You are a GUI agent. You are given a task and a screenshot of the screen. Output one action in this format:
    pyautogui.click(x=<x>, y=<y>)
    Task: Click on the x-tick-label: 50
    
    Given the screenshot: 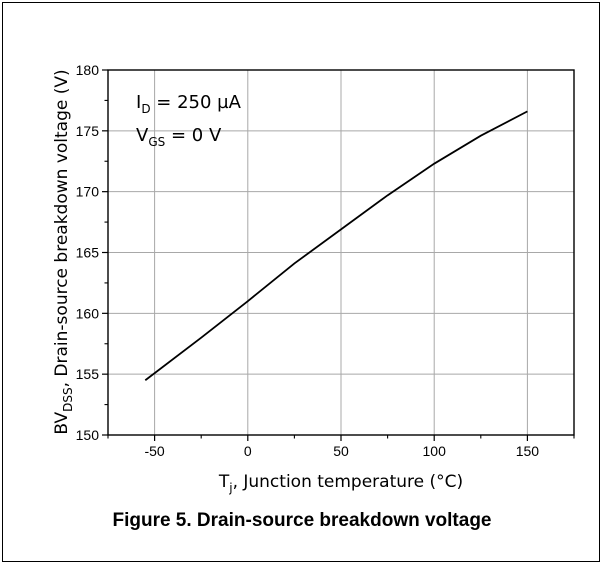 What is the action you would take?
    pyautogui.click(x=341, y=451)
    